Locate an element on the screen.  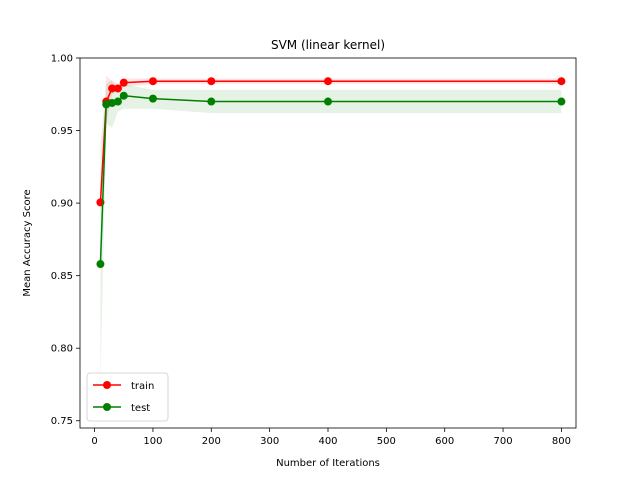
x-tick-label: 0 is located at coordinates (94, 441).